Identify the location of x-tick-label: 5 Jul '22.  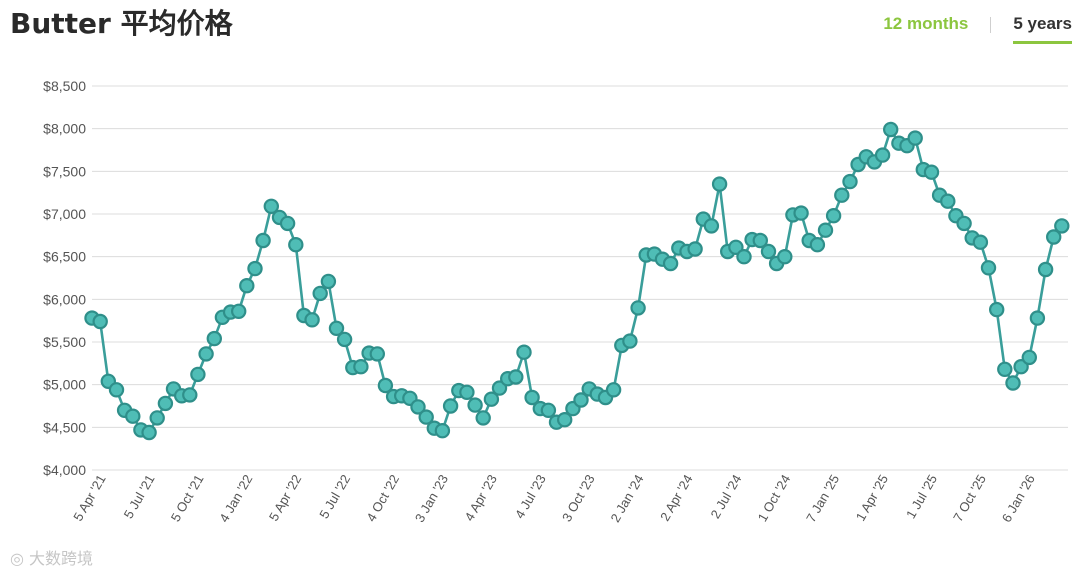
(334, 496).